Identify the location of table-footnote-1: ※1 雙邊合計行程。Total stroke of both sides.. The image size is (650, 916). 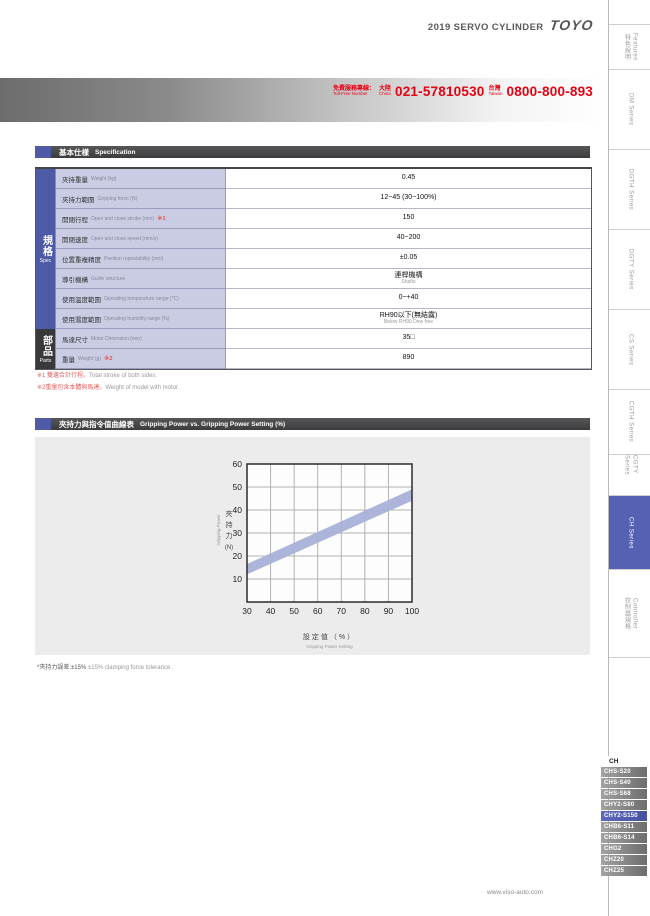
(97, 376).